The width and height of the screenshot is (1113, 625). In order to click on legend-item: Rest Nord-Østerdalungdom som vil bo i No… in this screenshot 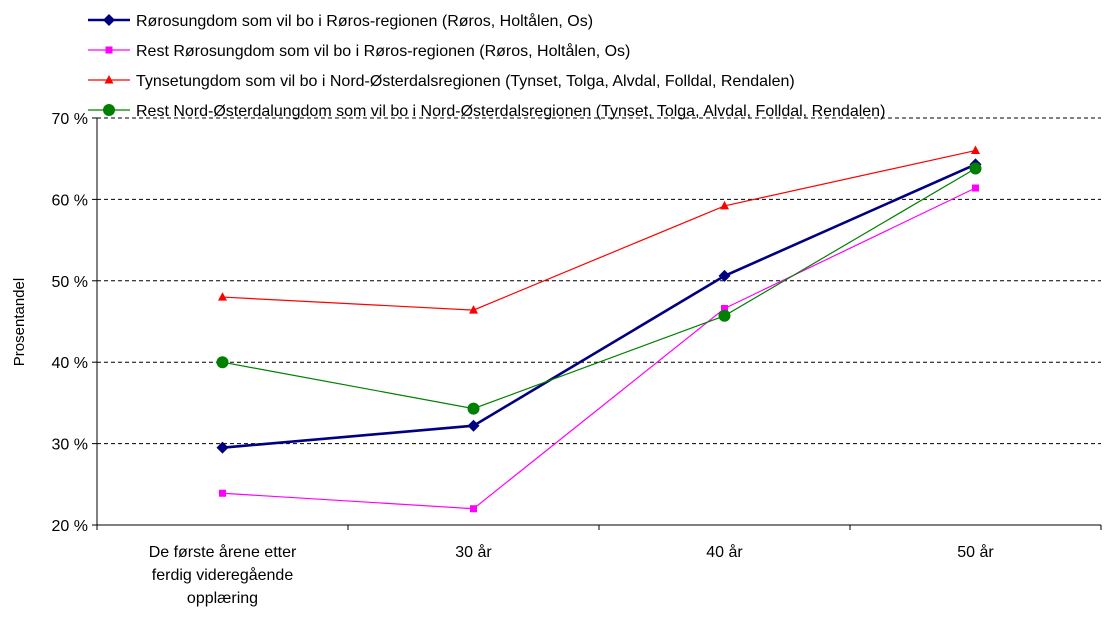, I will do `click(486, 111)`.